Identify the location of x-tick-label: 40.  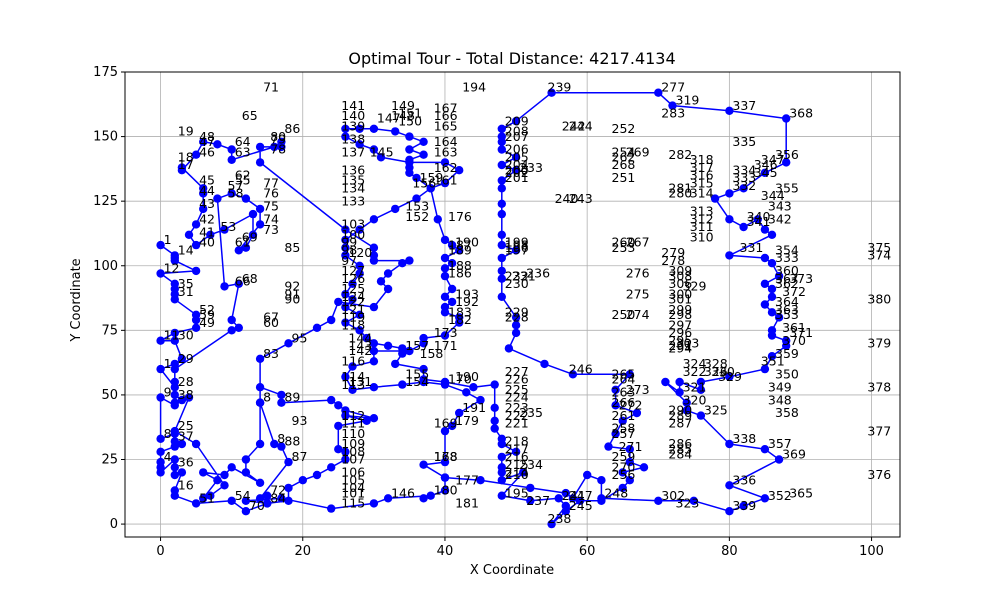
(445, 551).